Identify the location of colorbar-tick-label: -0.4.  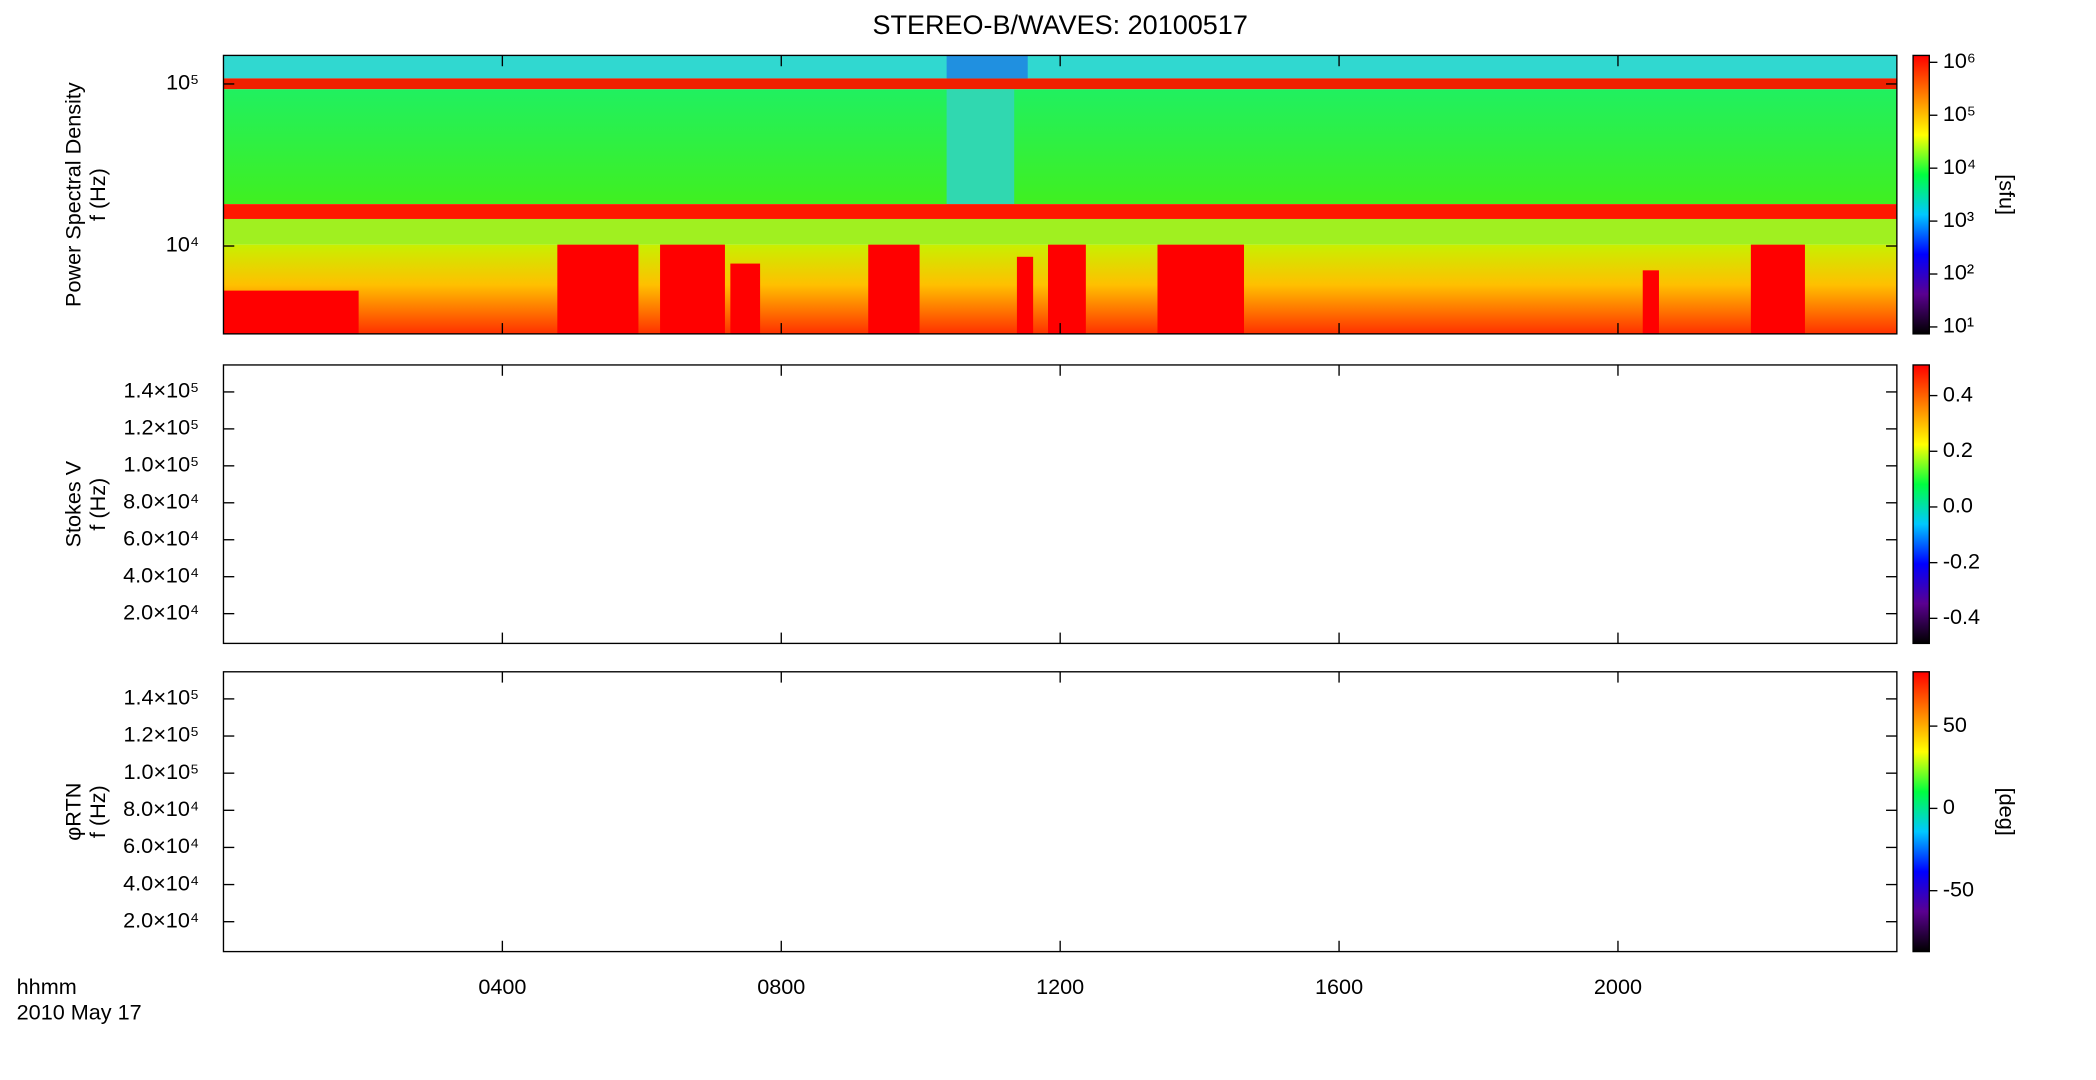
(1961, 616).